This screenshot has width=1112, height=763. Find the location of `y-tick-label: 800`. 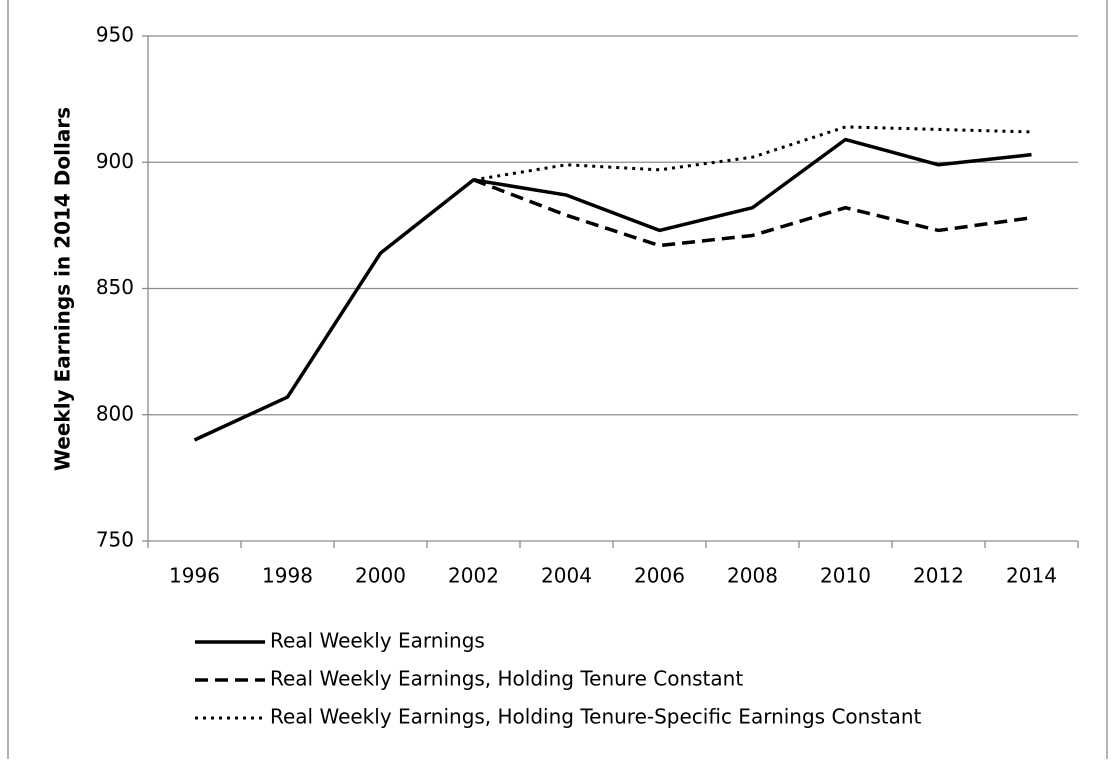

y-tick-label: 800 is located at coordinates (115, 413).